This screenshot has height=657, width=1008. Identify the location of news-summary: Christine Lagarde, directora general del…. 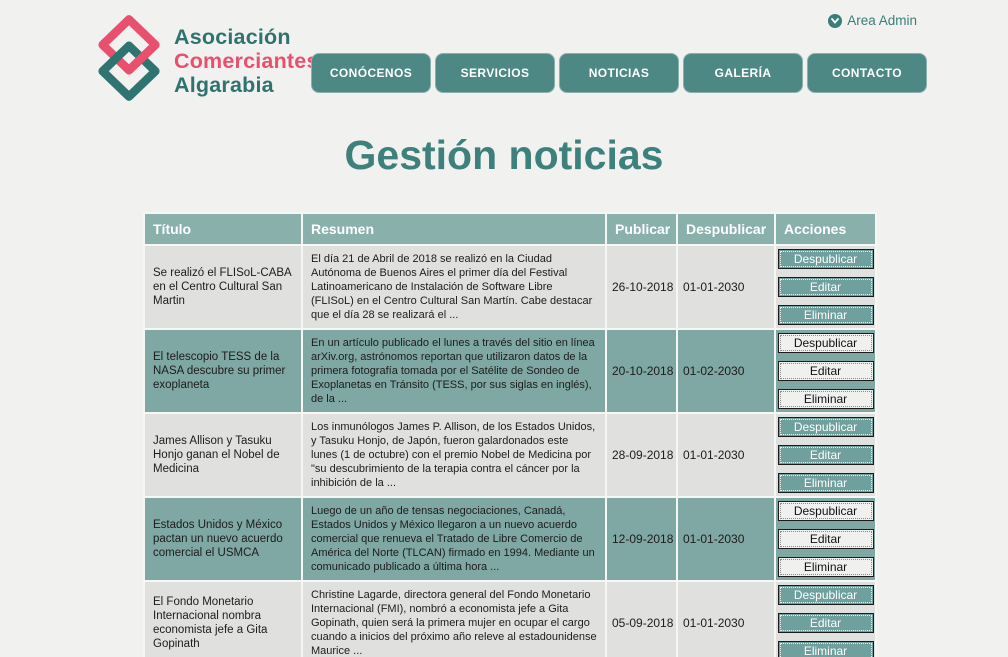
(454, 618).